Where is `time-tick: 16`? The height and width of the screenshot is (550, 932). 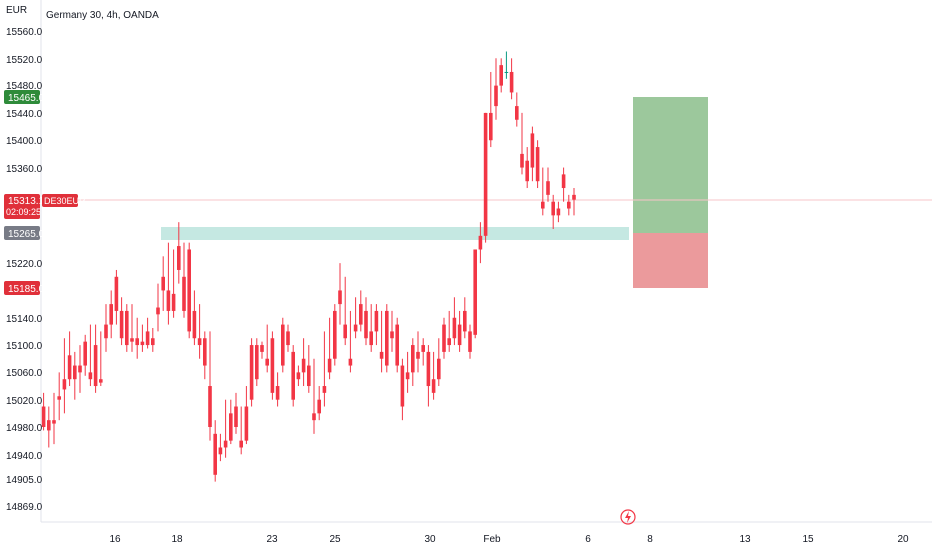
time-tick: 16 is located at coordinates (115, 539).